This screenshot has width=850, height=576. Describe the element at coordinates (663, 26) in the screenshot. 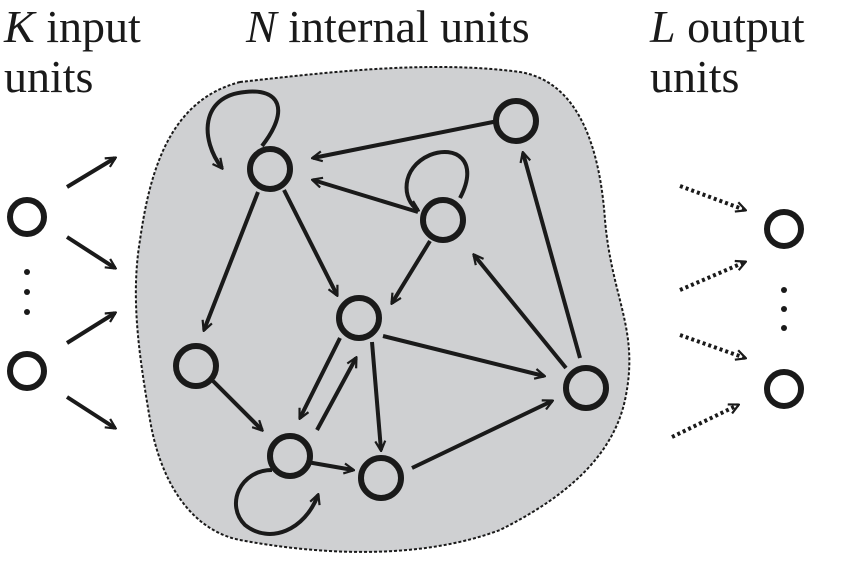

I see `output-units-symbol: L` at that location.